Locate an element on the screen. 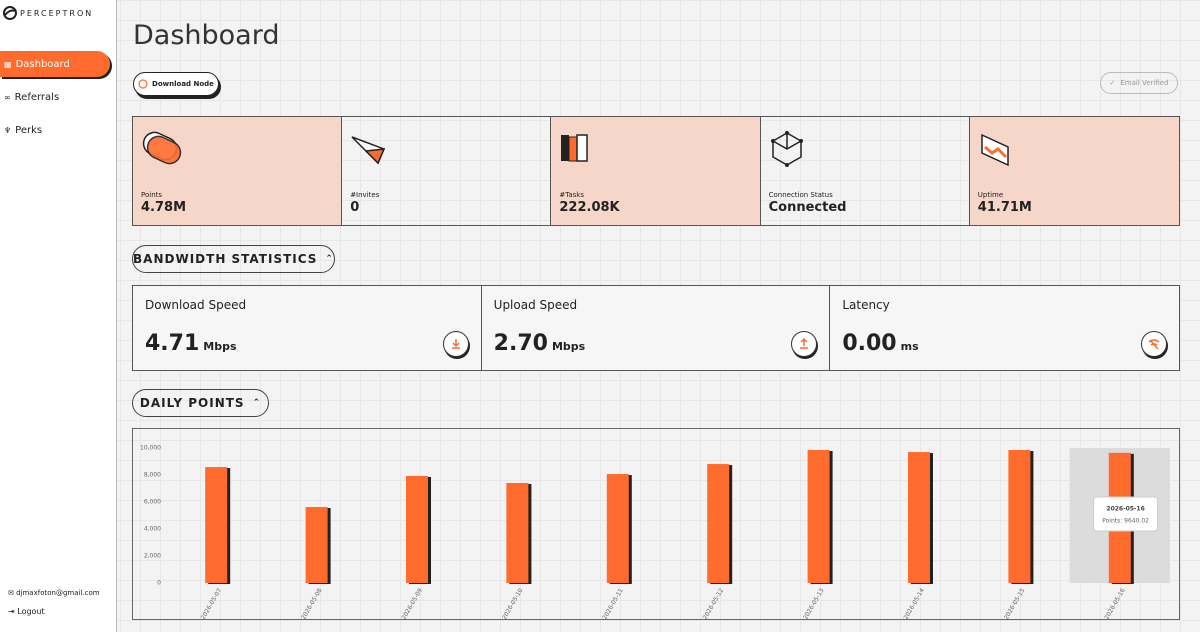 This screenshot has height=632, width=1200. x-tick-label: 2026-05-11 is located at coordinates (613, 603).